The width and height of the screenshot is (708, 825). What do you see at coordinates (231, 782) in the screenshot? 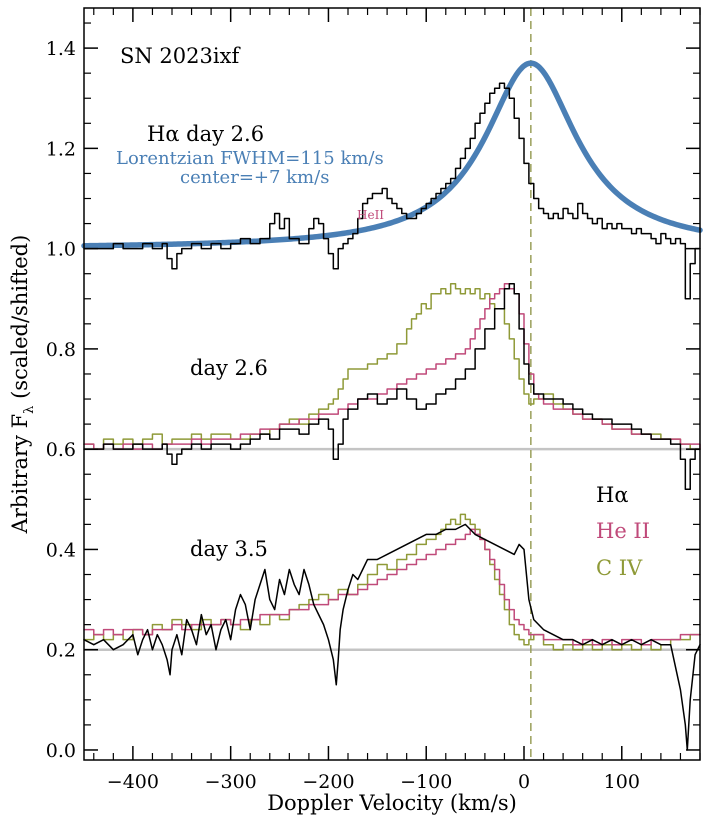
I see `x-tick-label: −300` at bounding box center [231, 782].